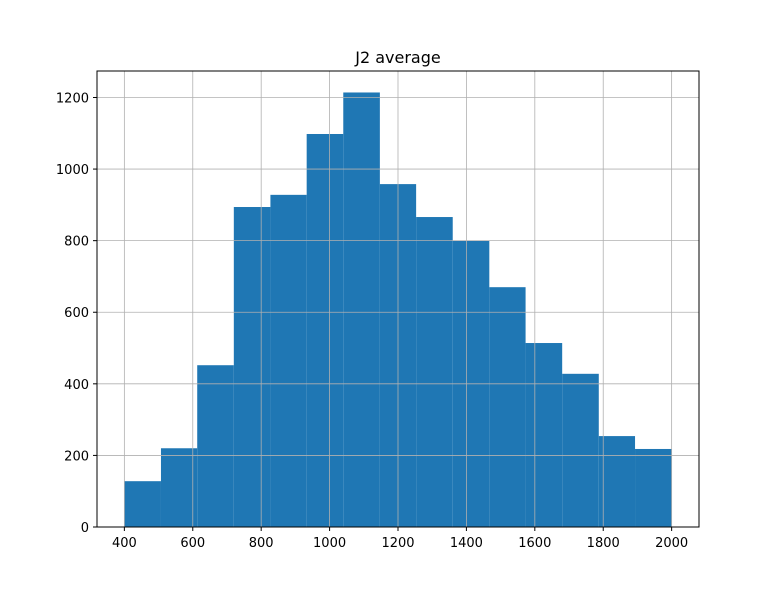  What do you see at coordinates (76, 242) in the screenshot?
I see `y-tick-label: 800` at bounding box center [76, 242].